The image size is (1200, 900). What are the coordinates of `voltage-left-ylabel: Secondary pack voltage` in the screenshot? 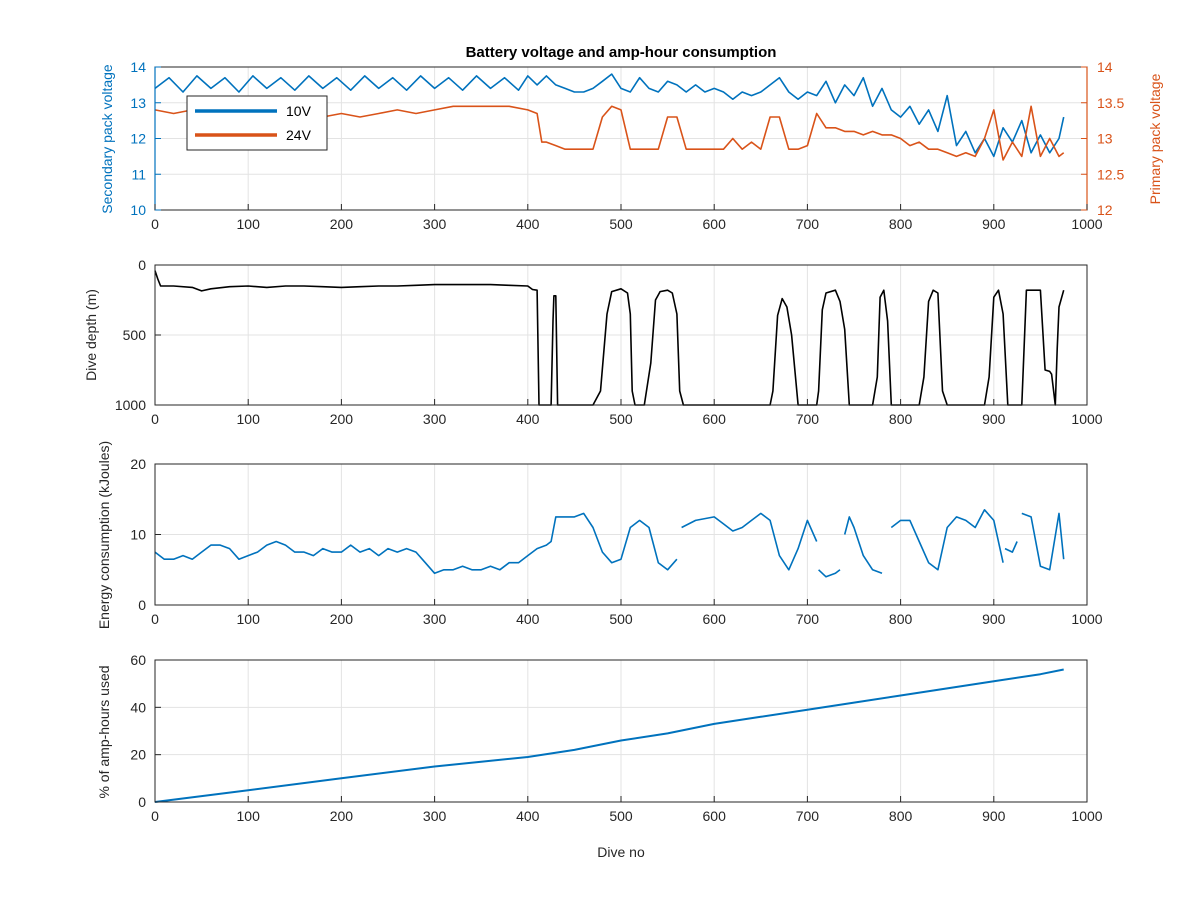 It's located at (107, 139).